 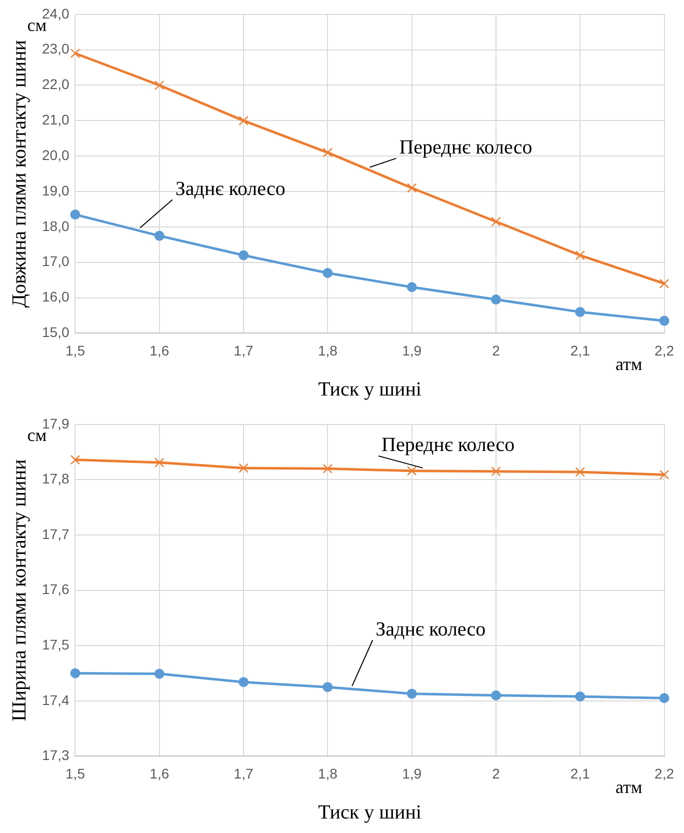 I want to click on y-tick-label: 19,0, so click(x=56, y=190).